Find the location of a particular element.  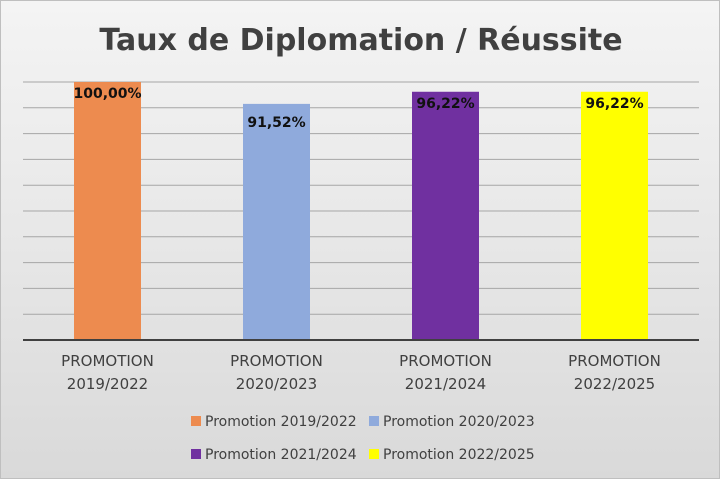

category-label-3-line-2: 2021/2024 is located at coordinates (445, 384).